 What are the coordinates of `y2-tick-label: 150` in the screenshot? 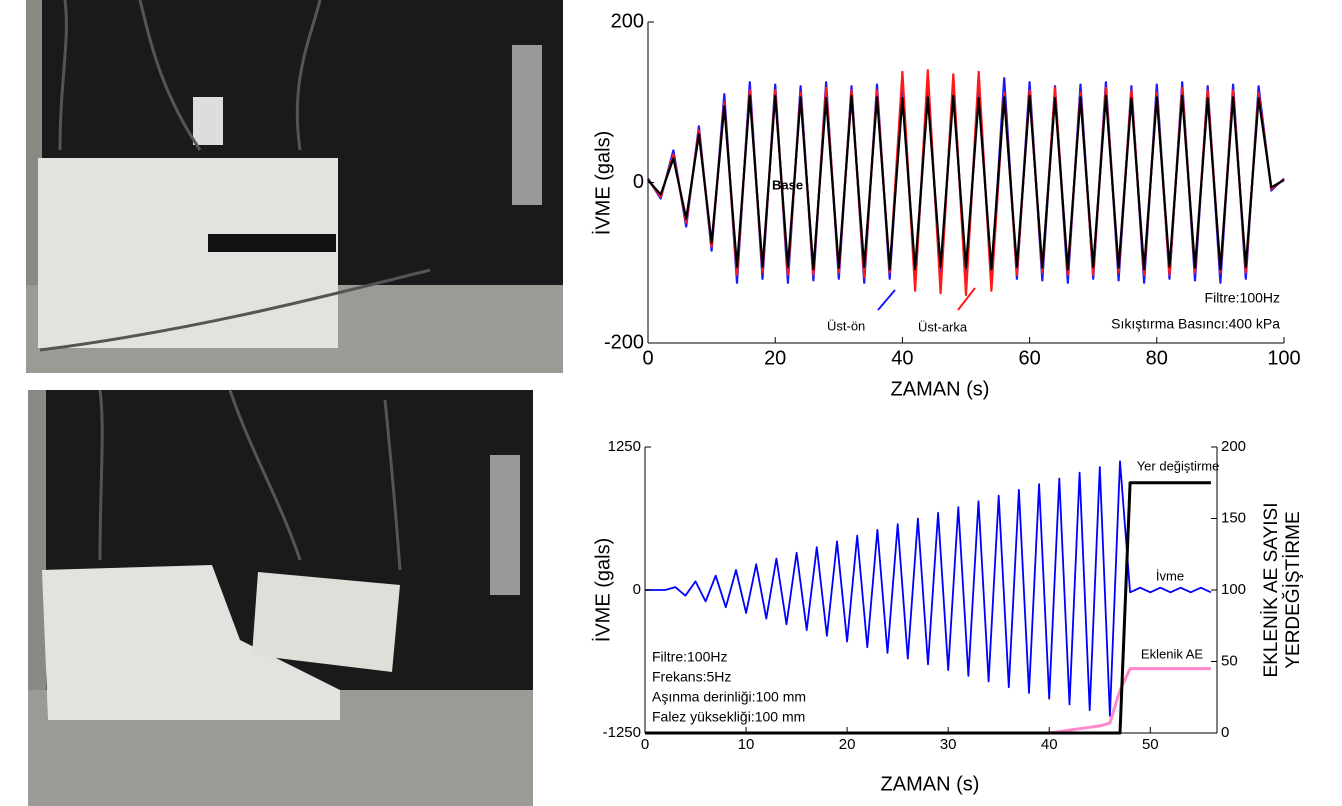 It's located at (1233, 517).